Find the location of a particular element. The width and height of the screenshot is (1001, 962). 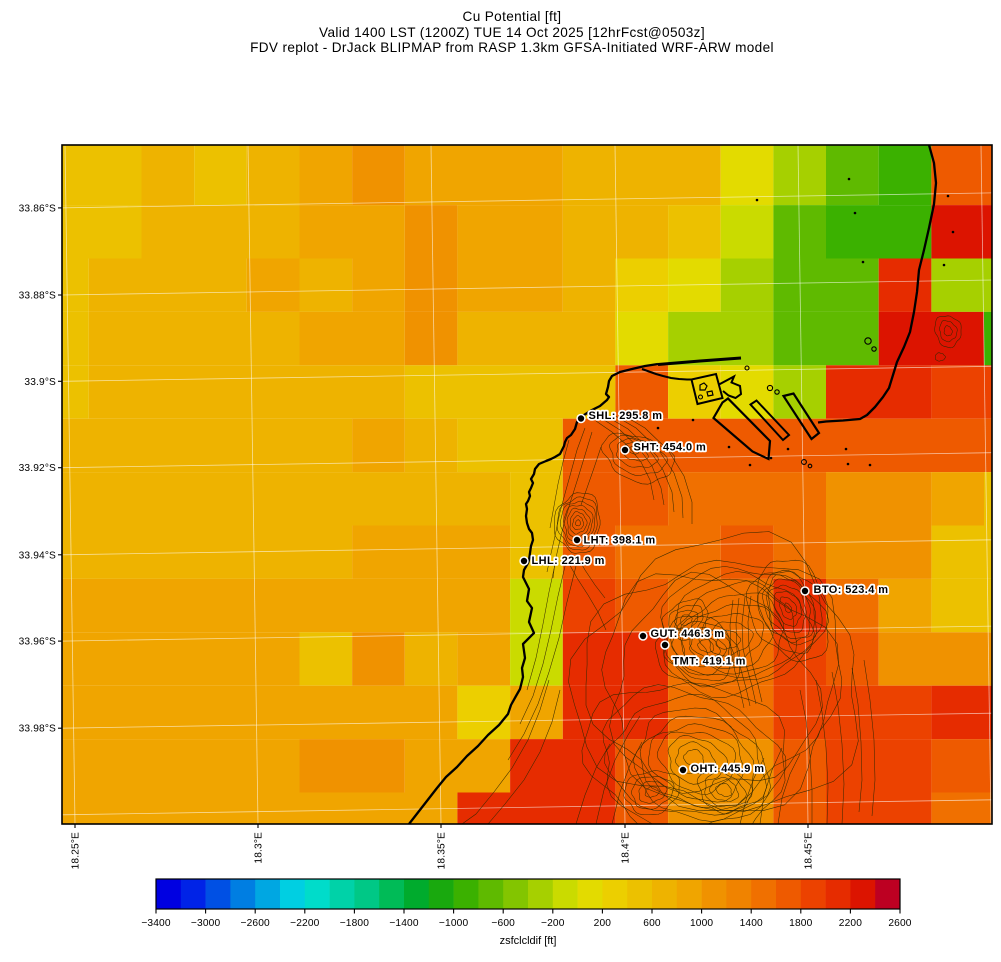

svg-text: LHT: 398.1 m is located at coordinates (620, 541).